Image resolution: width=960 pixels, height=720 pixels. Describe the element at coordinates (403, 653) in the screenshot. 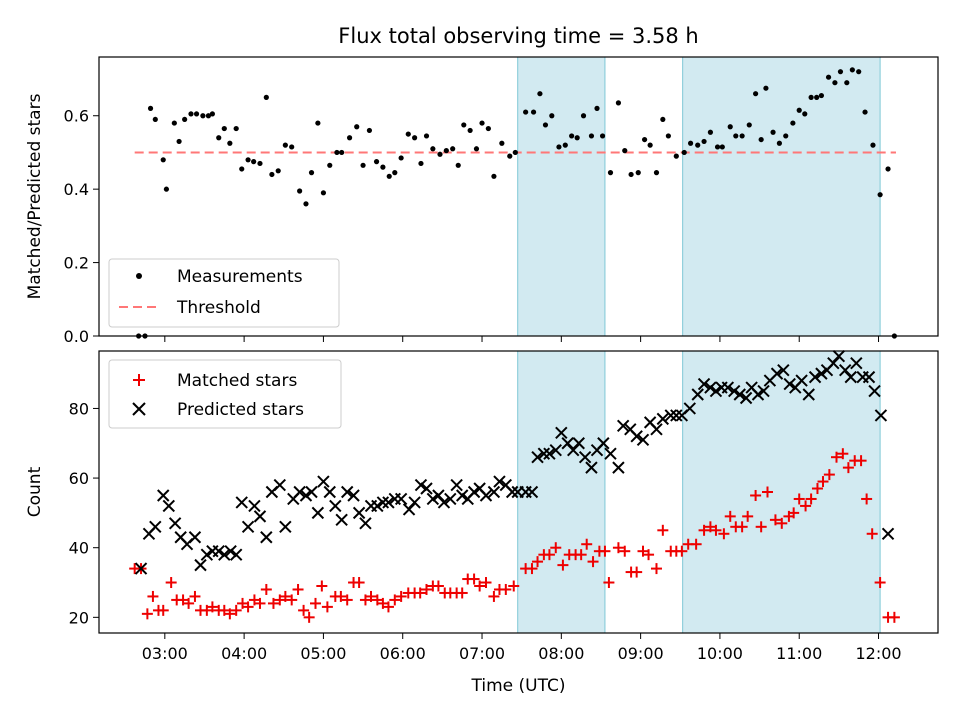

I see `x-tick-label: 06:00` at that location.